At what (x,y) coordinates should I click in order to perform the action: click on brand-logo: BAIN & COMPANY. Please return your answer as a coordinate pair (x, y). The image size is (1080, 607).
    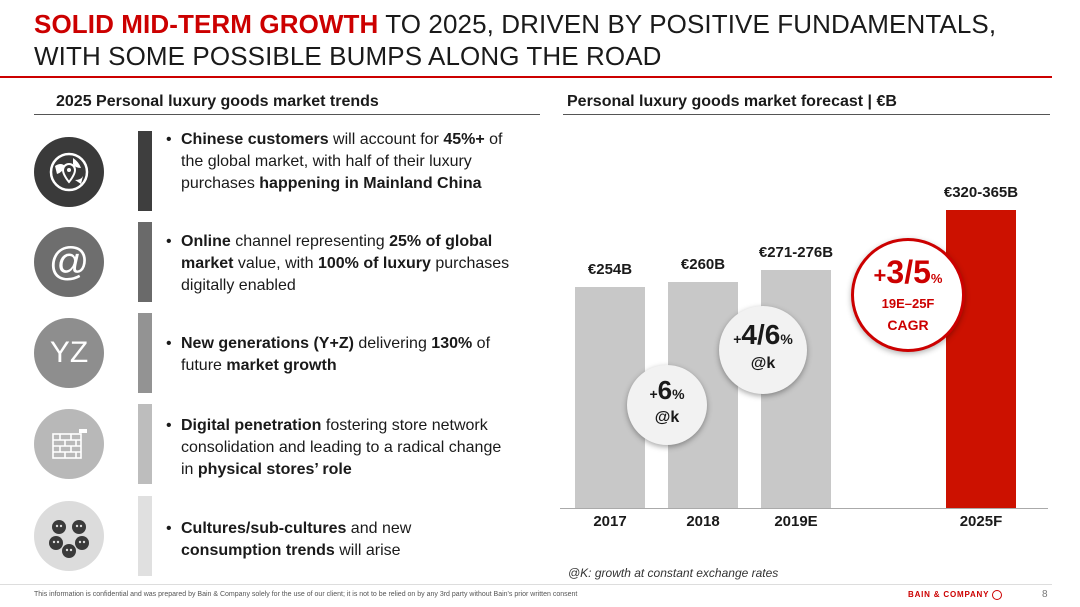
    Looking at the image, I should click on (955, 595).